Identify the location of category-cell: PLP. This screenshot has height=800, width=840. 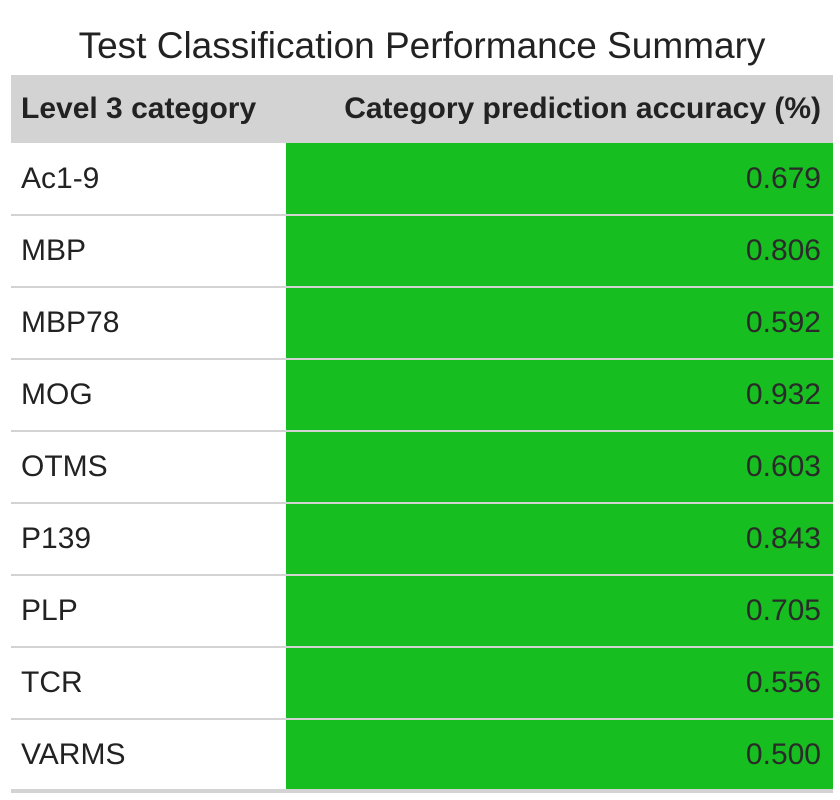
(148, 611).